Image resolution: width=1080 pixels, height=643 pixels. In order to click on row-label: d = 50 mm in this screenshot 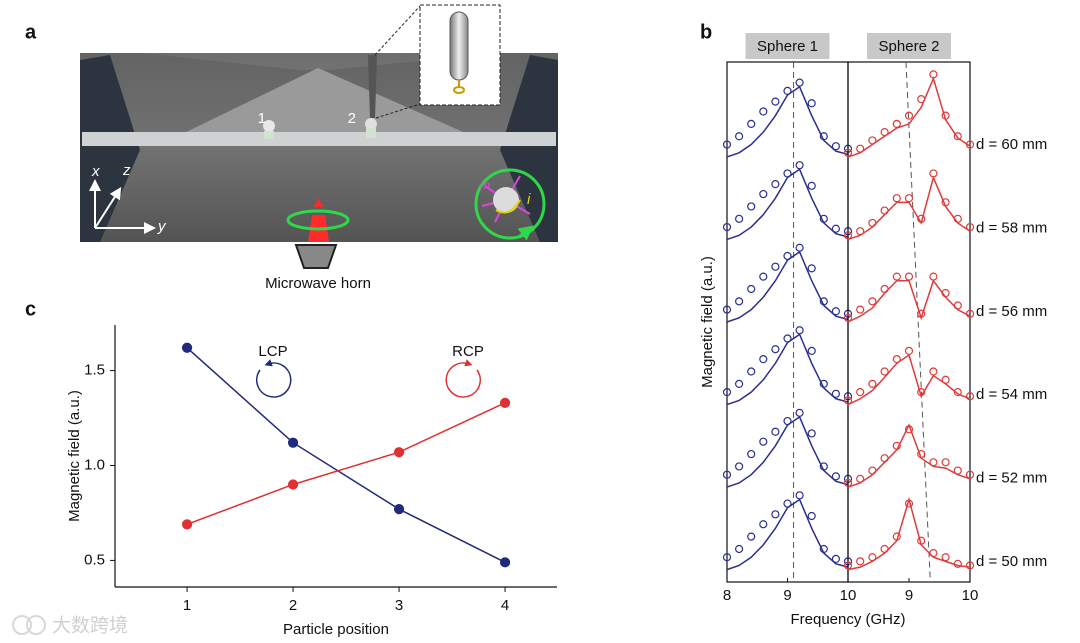, I will do `click(1011, 561)`.